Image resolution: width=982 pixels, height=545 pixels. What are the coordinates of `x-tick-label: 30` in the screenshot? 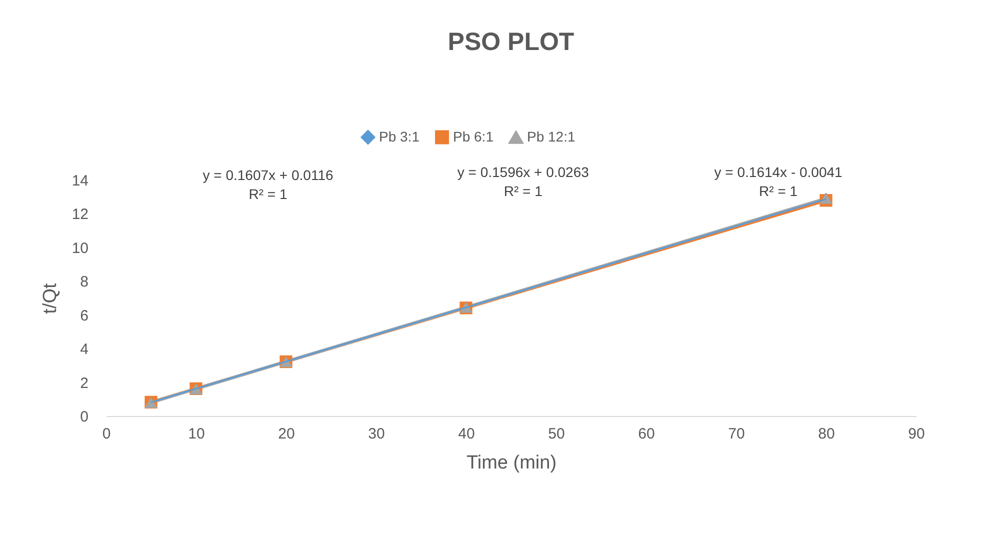 It's located at (376, 434).